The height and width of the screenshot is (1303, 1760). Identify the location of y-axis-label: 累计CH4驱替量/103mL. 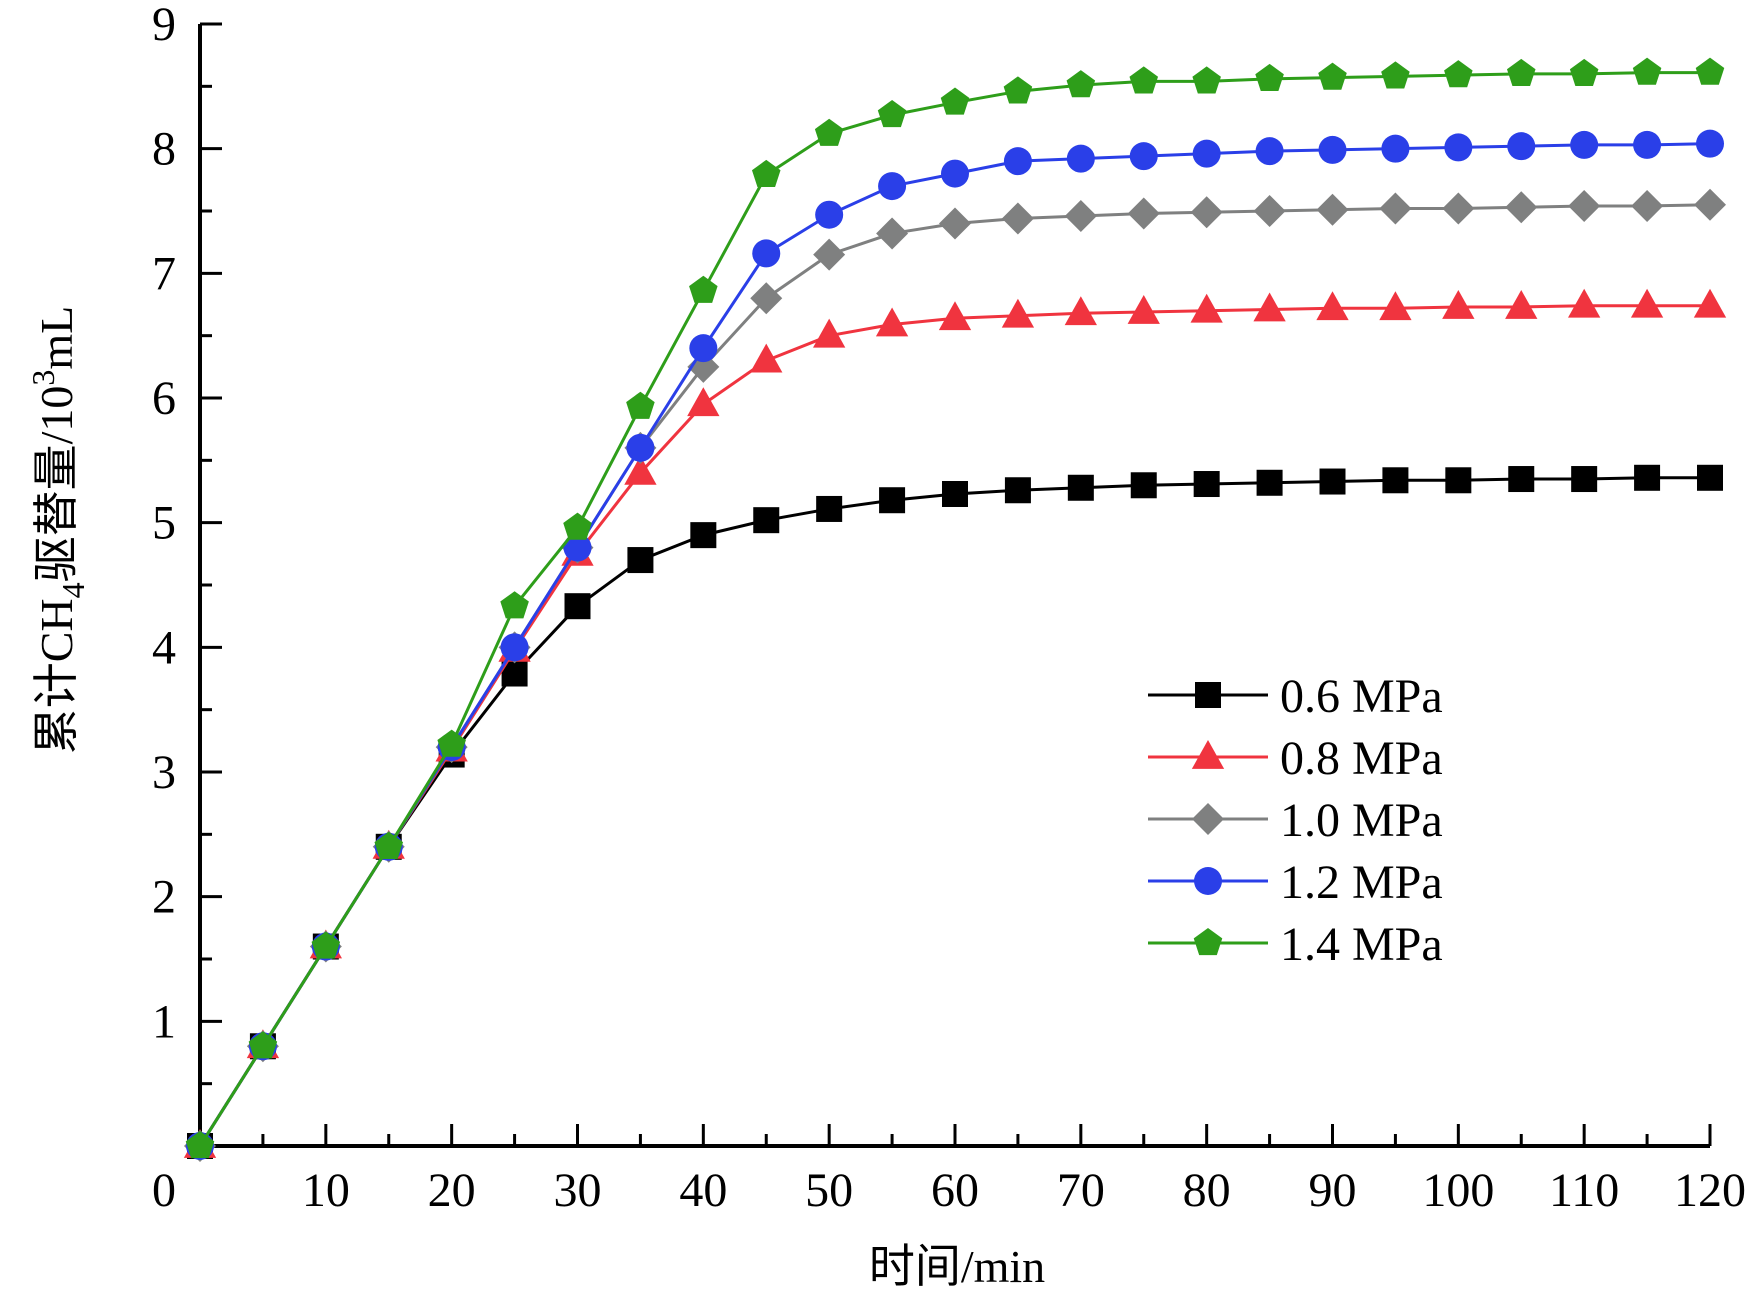
(58, 530).